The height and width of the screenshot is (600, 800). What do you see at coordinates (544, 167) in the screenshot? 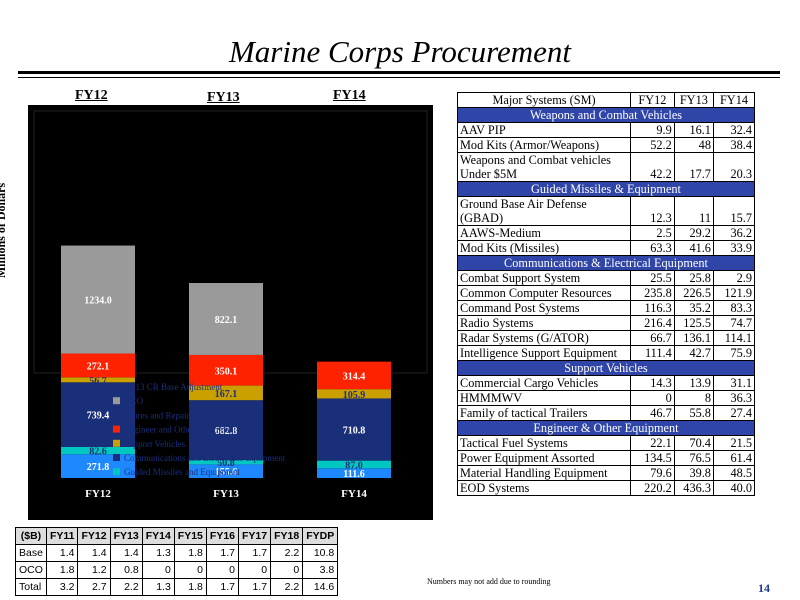
I see `system-name: Weapons and Combat vehicles Under $5M` at bounding box center [544, 167].